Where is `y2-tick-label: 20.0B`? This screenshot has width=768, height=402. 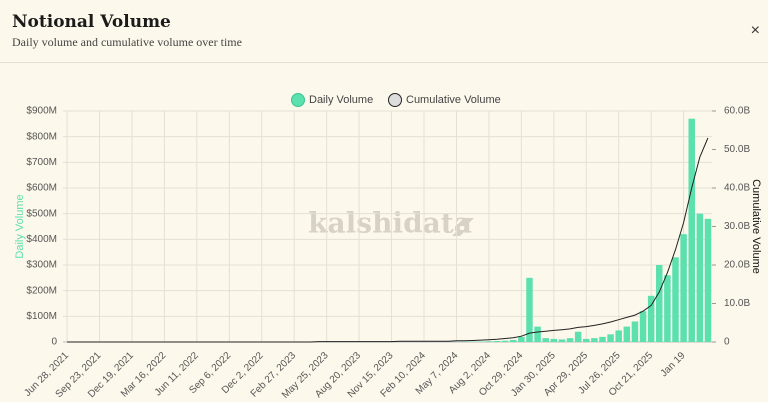
y2-tick-label: 20.0B is located at coordinates (737, 265).